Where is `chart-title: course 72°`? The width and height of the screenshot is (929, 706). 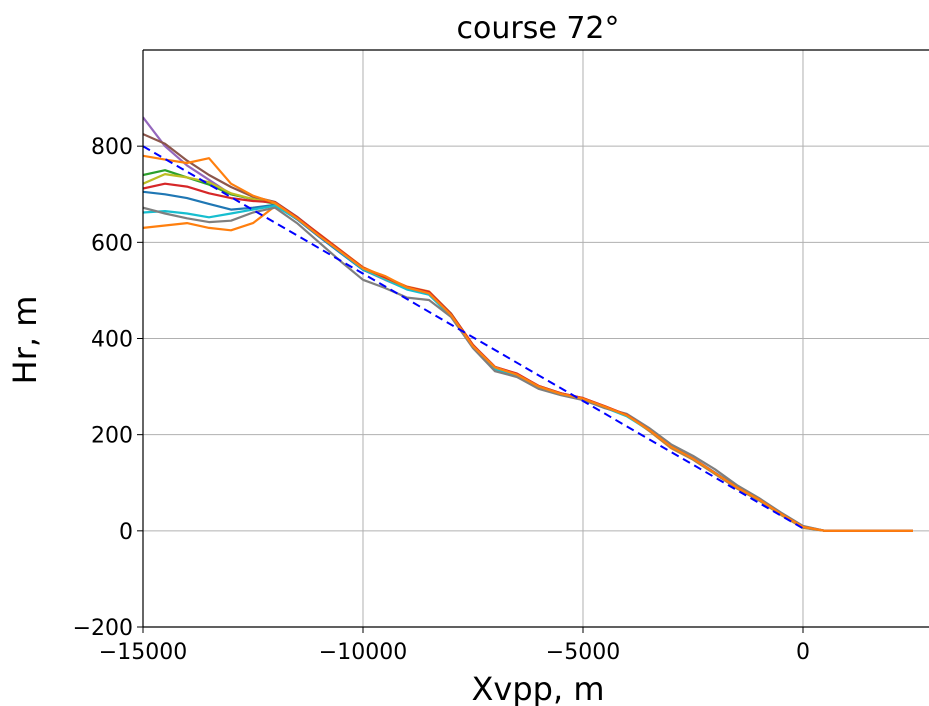
chart-title: course 72° is located at coordinates (538, 28).